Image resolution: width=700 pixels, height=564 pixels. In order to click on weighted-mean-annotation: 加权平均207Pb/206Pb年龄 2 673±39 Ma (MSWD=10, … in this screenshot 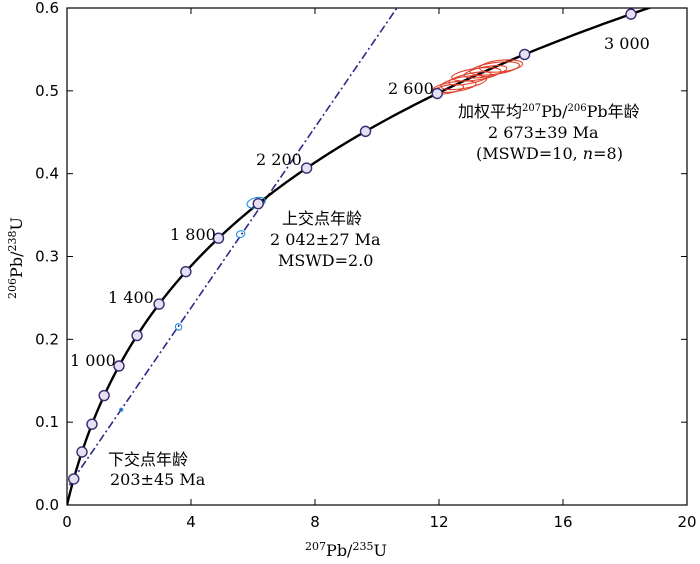, I will do `click(549, 132)`.